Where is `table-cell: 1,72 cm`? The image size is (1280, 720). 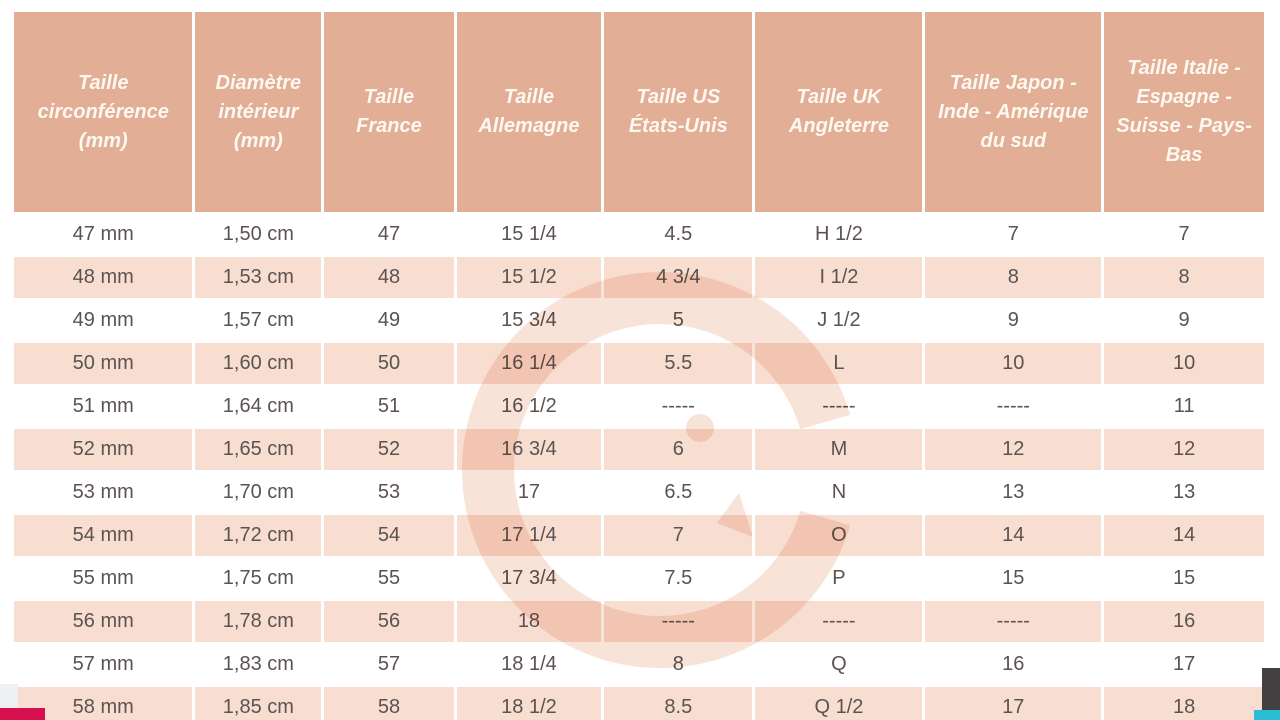
table-cell: 1,72 cm is located at coordinates (257, 535).